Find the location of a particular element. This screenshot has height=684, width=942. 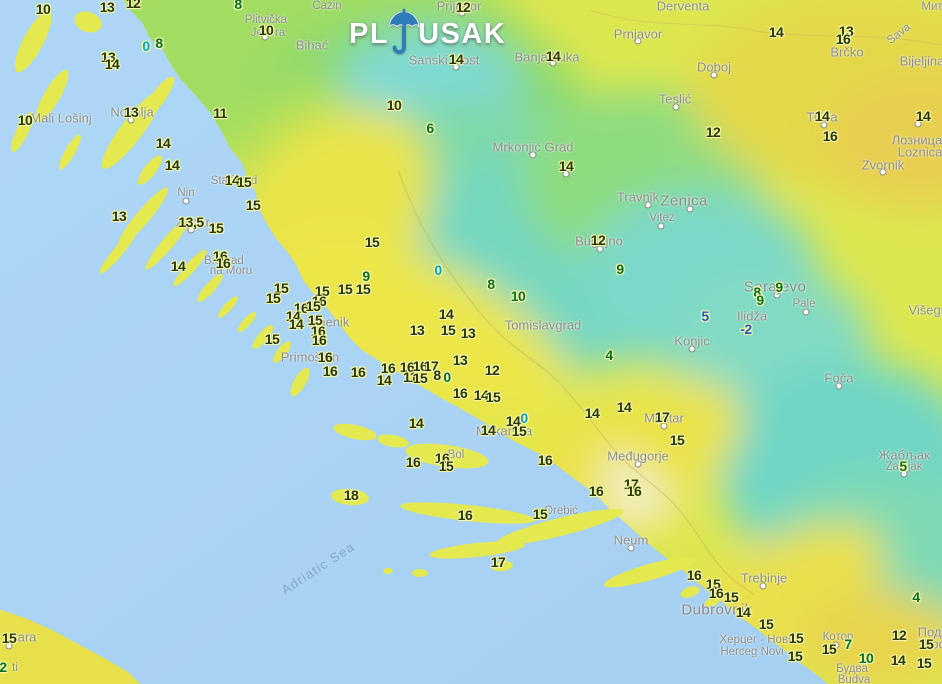

temp-station: -2 is located at coordinates (746, 329).